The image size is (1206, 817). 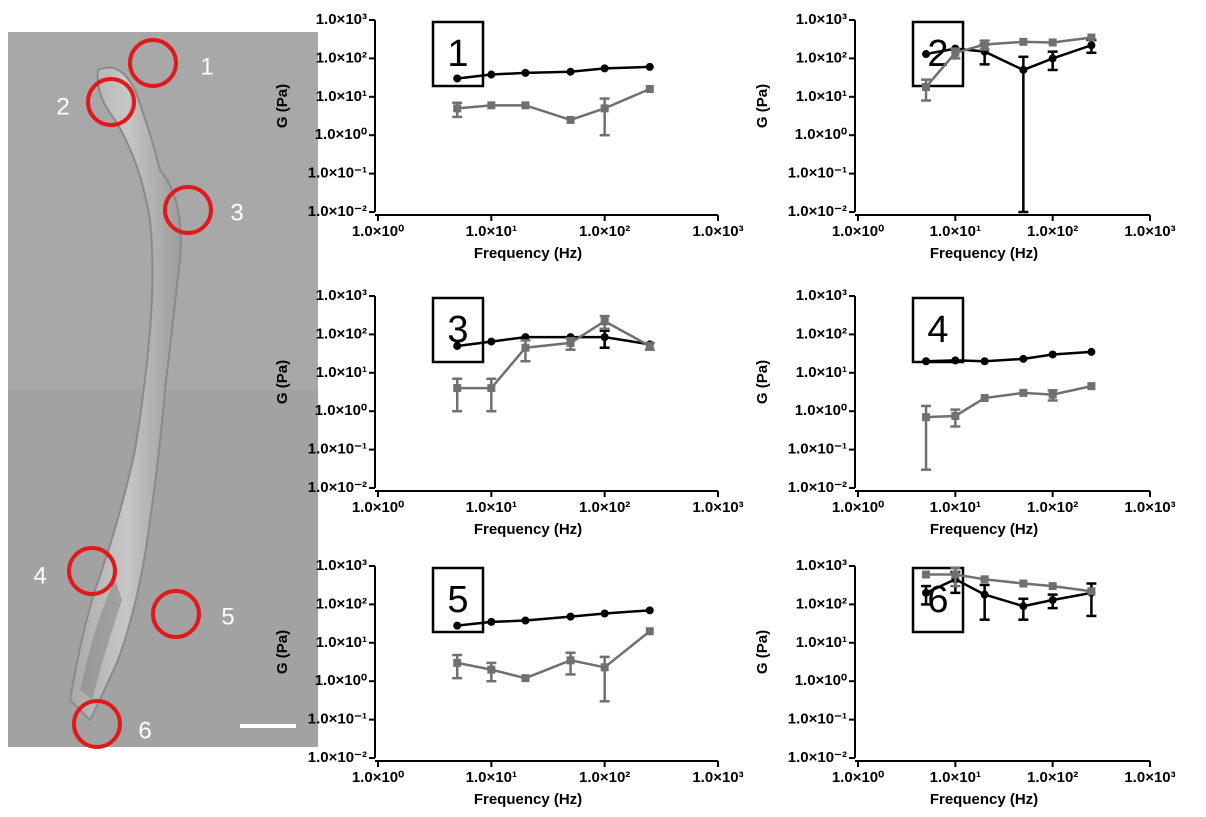 What do you see at coordinates (144, 730) in the screenshot?
I see `marker-label: 6` at bounding box center [144, 730].